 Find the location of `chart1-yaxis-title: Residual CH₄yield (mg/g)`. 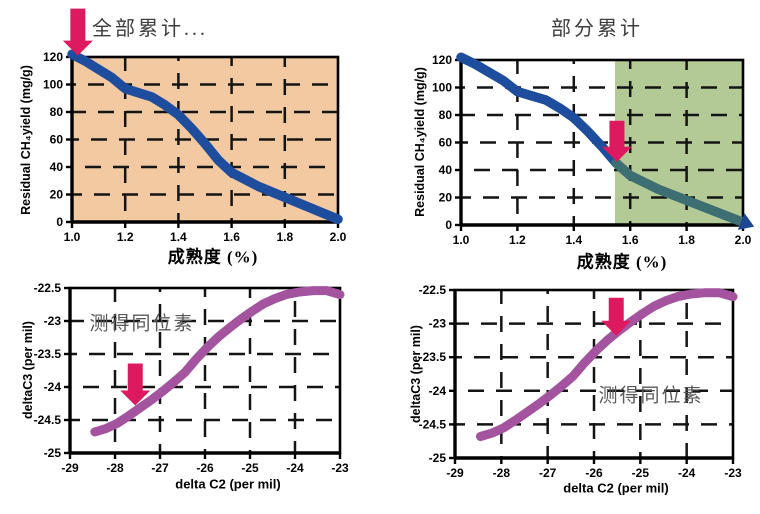

chart1-yaxis-title: Residual CH₄yield (mg/g) is located at coordinates (26, 140).